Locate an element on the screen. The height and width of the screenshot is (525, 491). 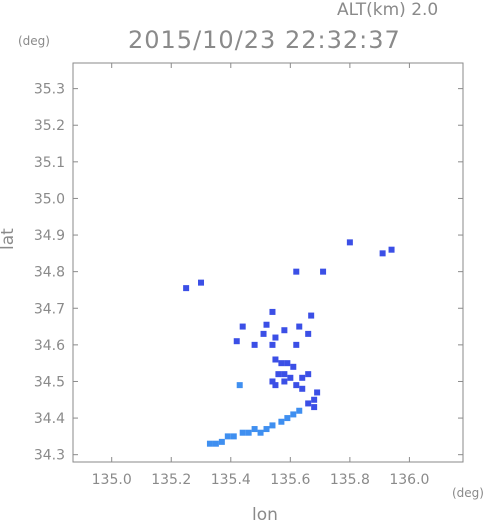
y-tick-label: 34.5 is located at coordinates (49, 382).